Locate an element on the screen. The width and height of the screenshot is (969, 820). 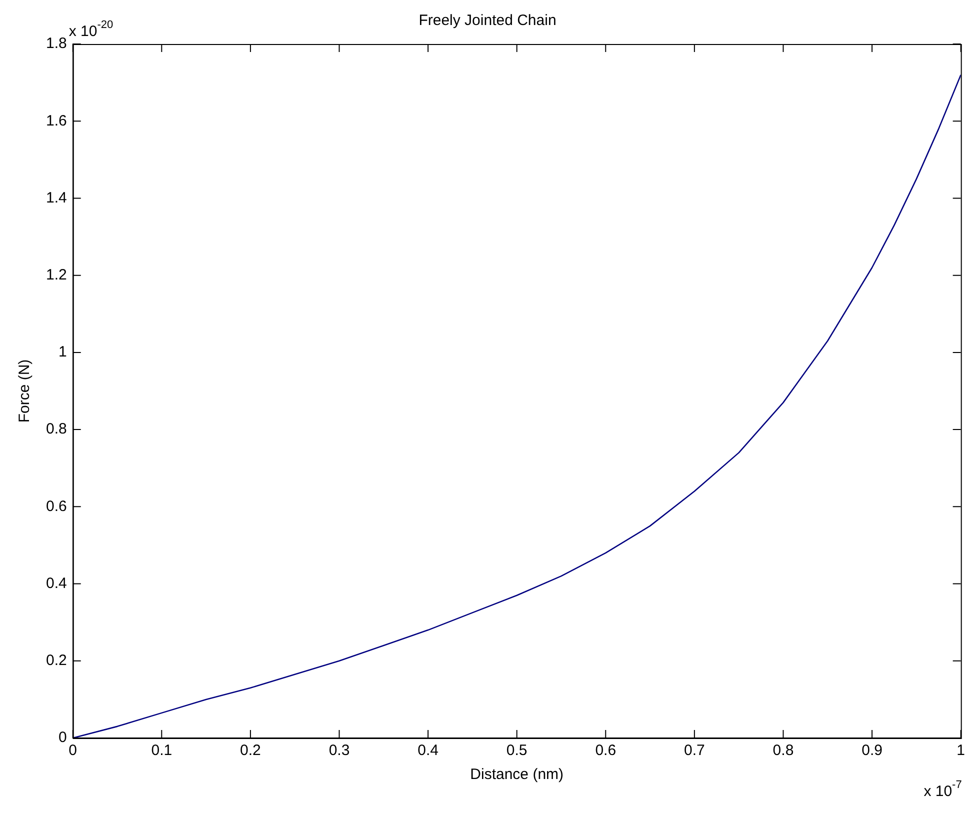
y-tick-label: 0.6 is located at coordinates (56, 506).